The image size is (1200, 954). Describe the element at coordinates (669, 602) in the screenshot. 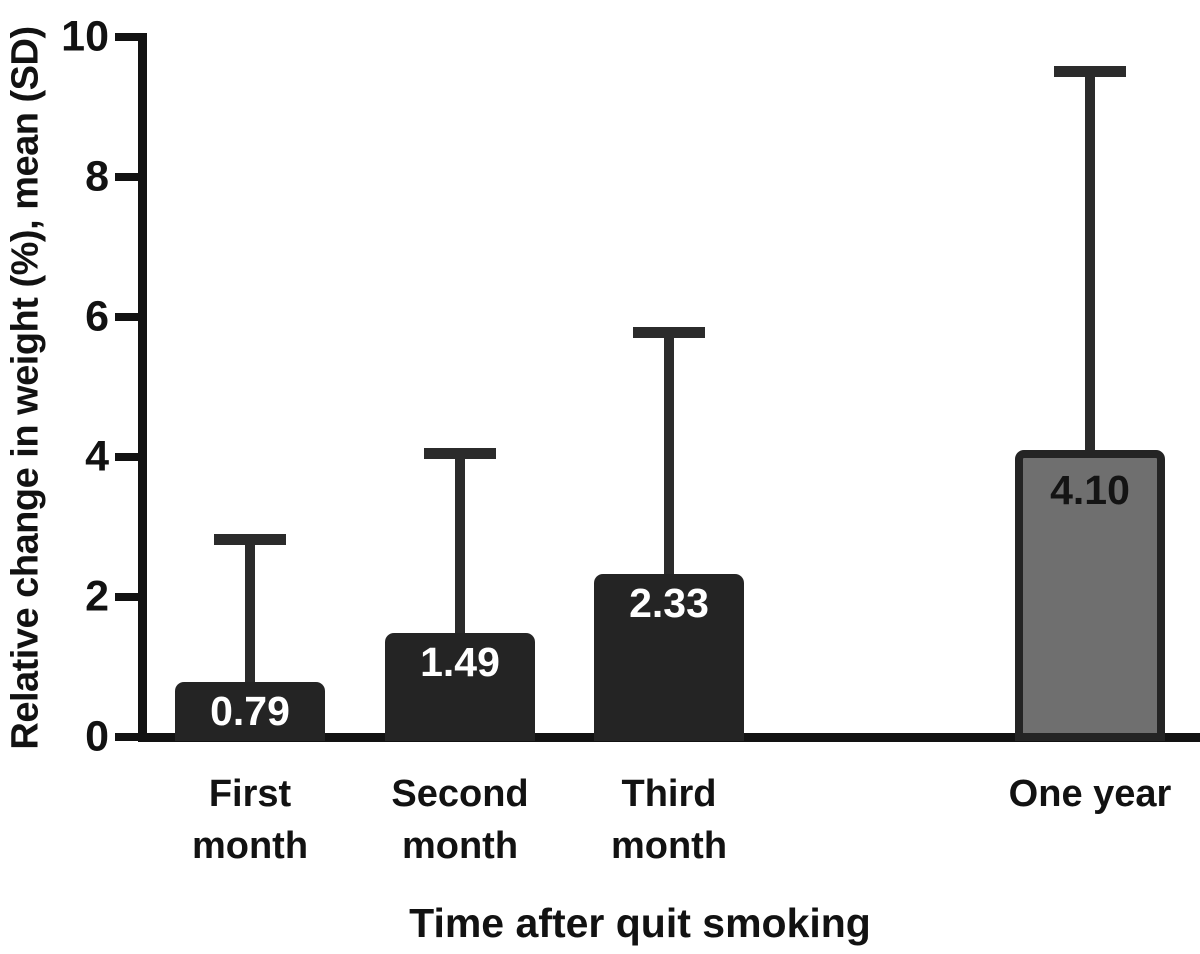

I see `bar-value-label: 2.33` at that location.